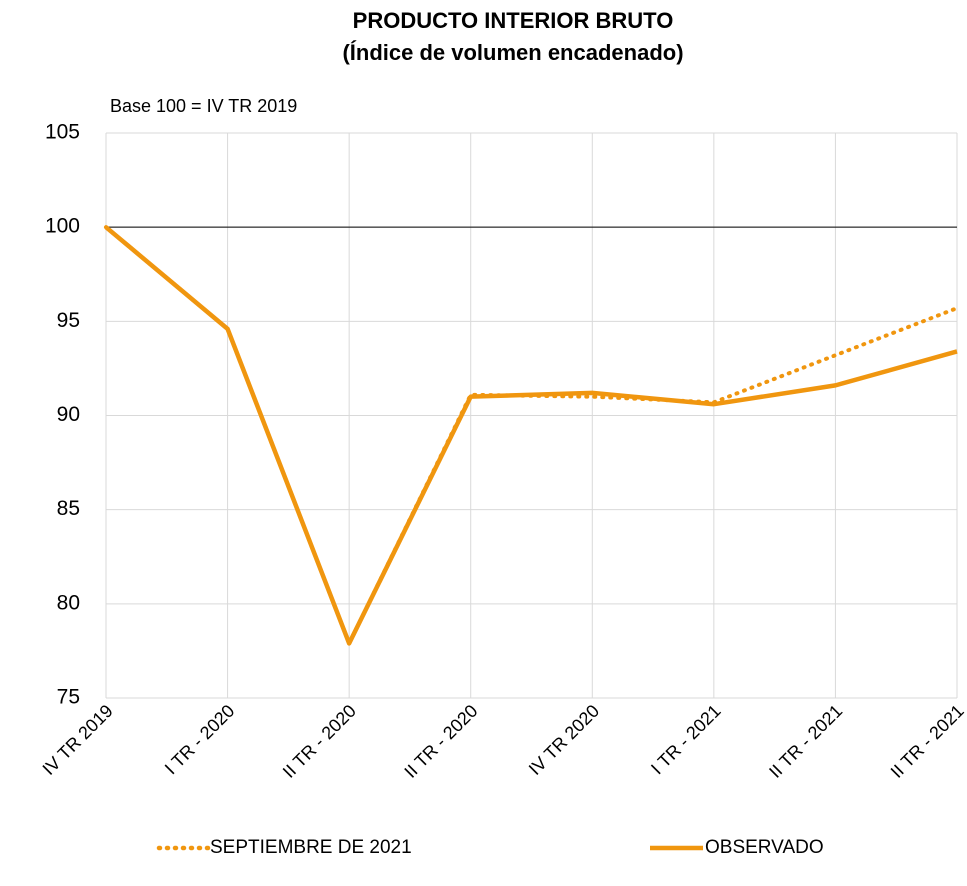 Image resolution: width=967 pixels, height=886 pixels. Describe the element at coordinates (512, 52) in the screenshot. I see `chart-subtitle: (Índice de volumen encadenado)` at that location.